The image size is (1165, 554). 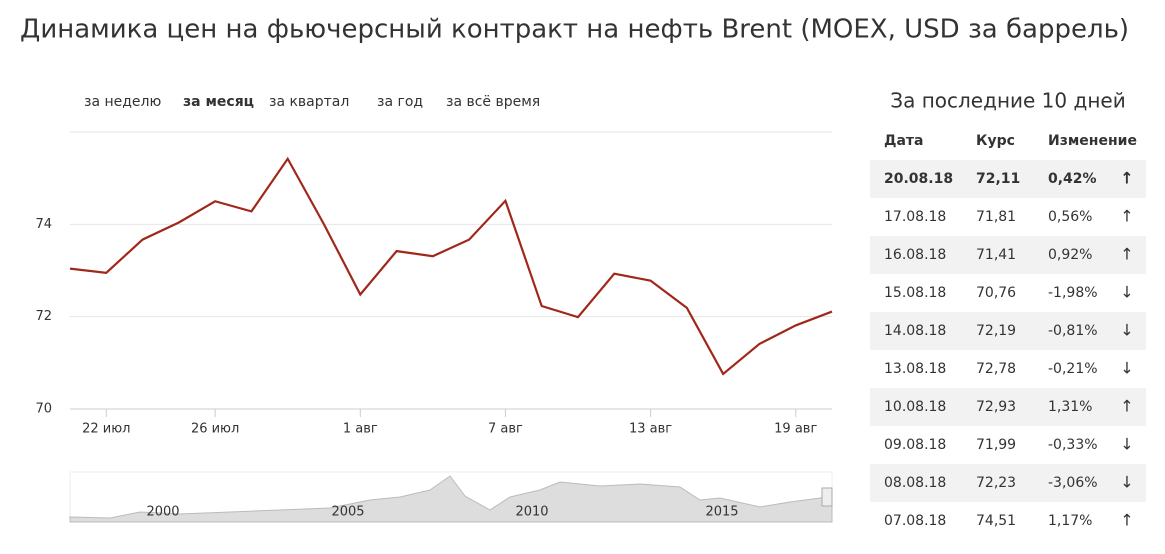 I want to click on x-tick-label: 26 июл, so click(x=215, y=429).